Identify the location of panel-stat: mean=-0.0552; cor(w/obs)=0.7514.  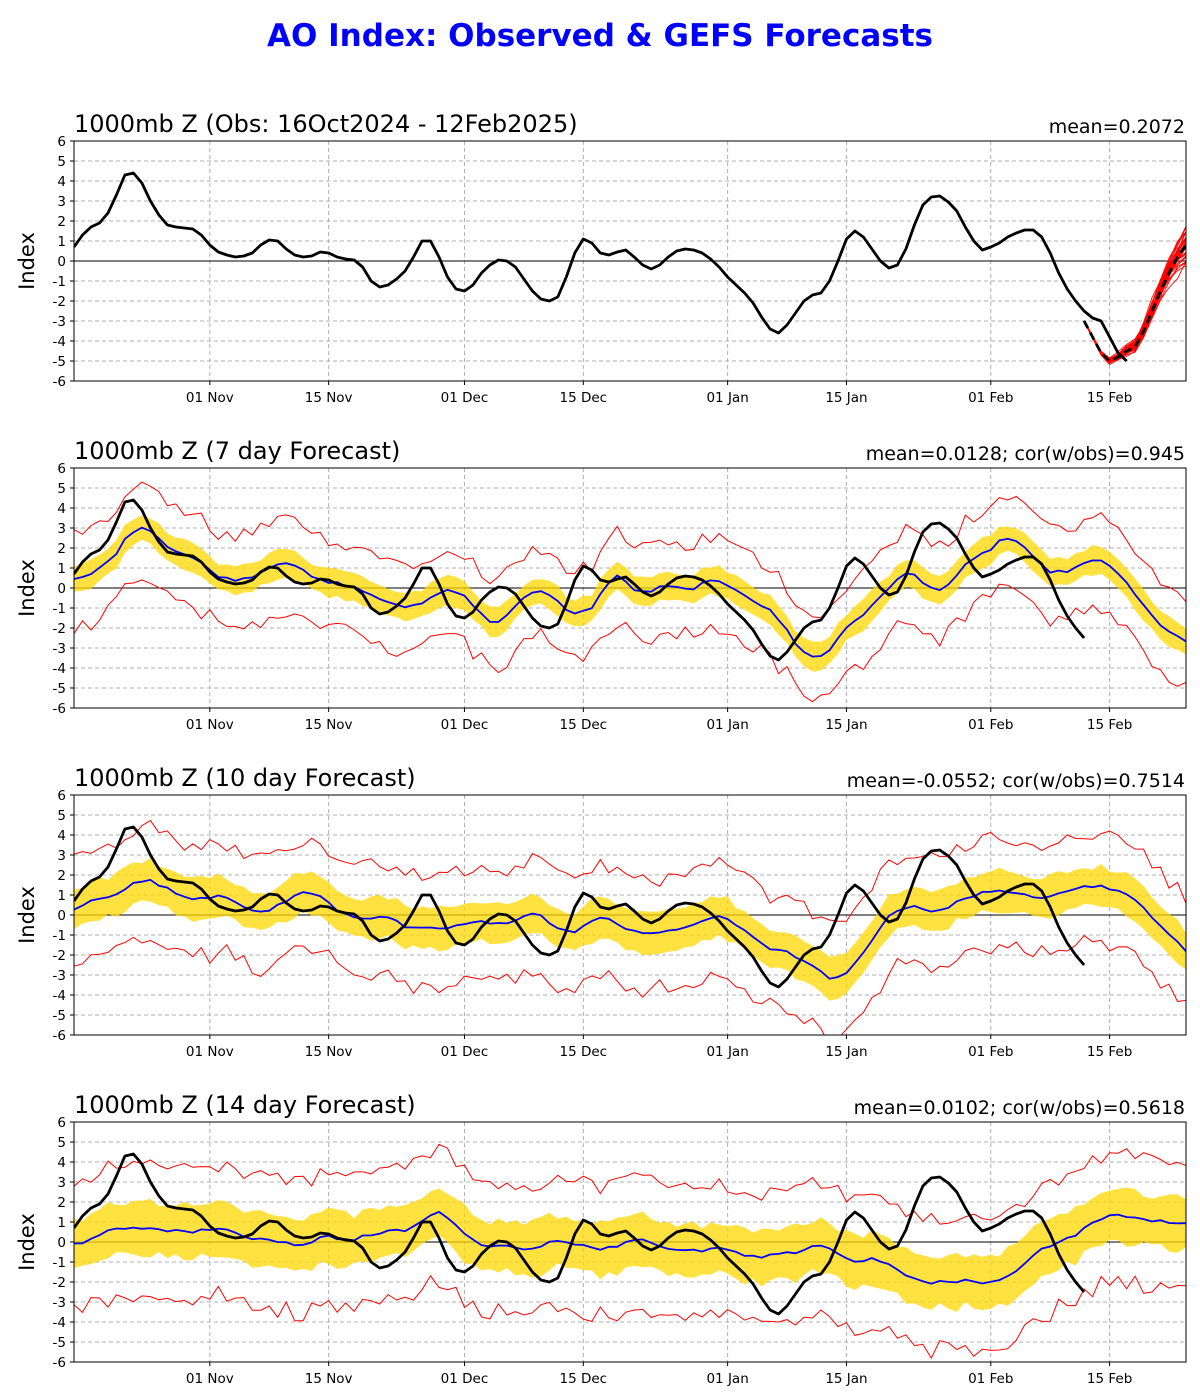
(1016, 781).